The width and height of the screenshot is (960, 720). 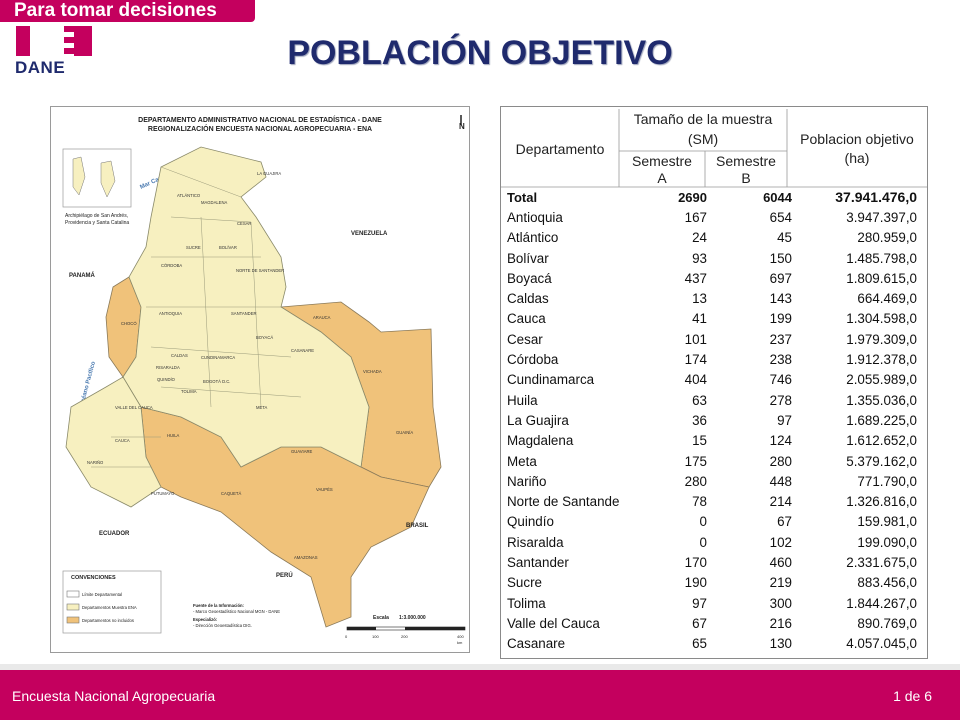 What do you see at coordinates (168, 367) in the screenshot?
I see `dept-label: RISARALDA` at bounding box center [168, 367].